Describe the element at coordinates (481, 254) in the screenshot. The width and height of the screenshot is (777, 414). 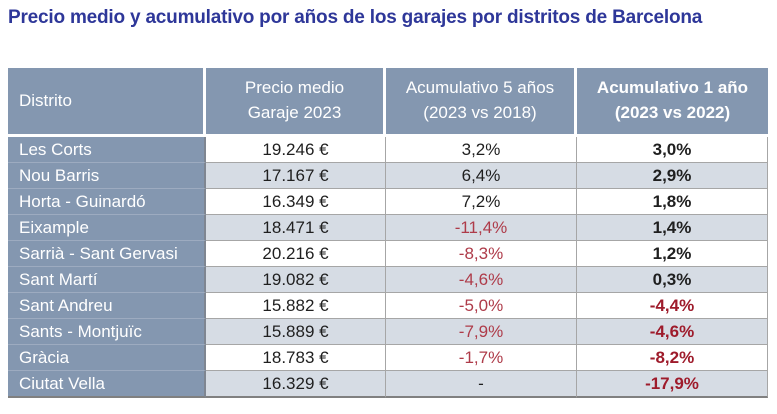
I see `acum5-cell: -8,3%` at that location.